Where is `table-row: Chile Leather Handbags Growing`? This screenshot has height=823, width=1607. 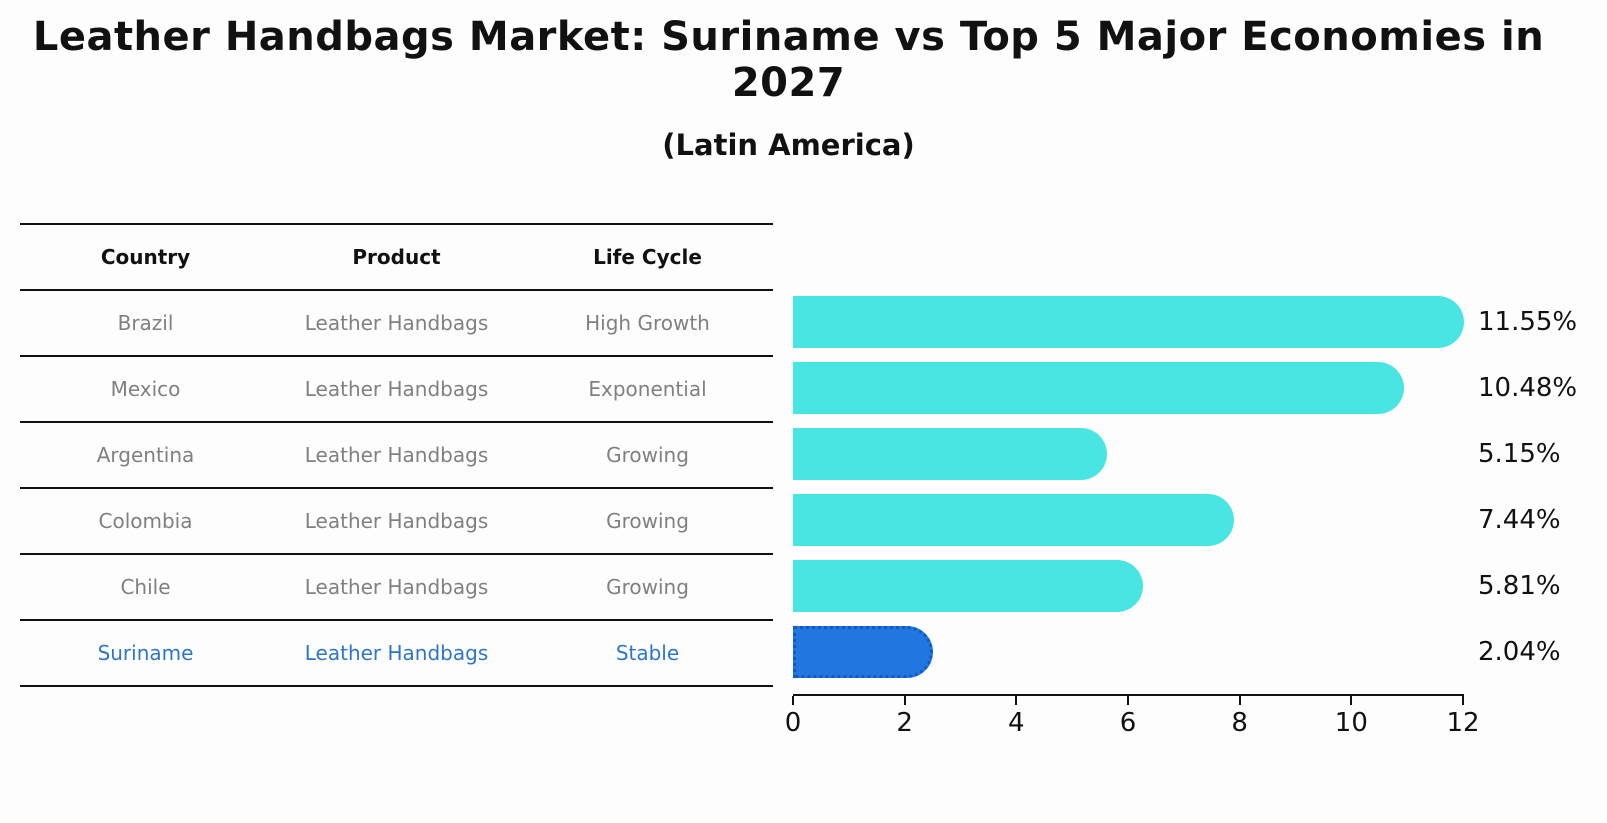 table-row: Chile Leather Handbags Growing is located at coordinates (396, 586).